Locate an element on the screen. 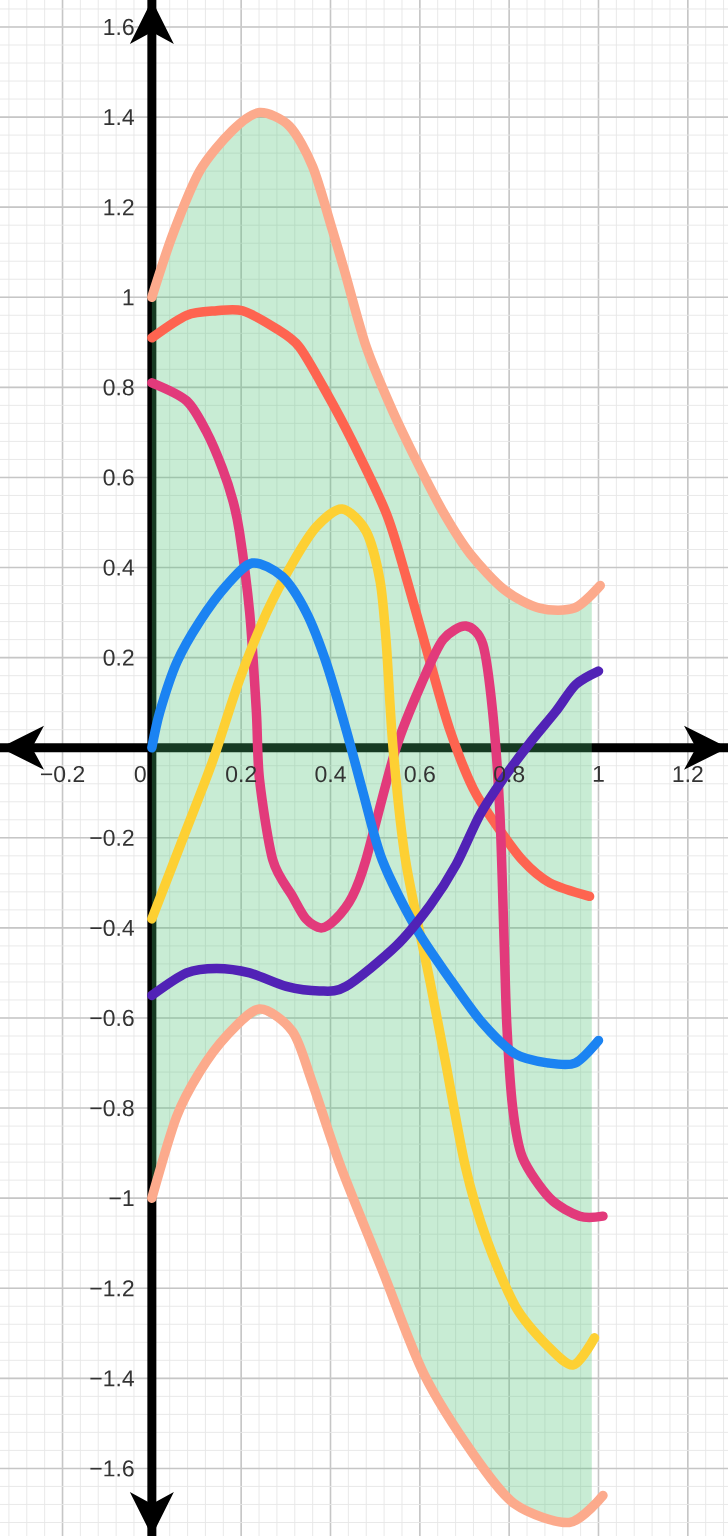  y-tick-label: 1.4 is located at coordinates (119, 117).